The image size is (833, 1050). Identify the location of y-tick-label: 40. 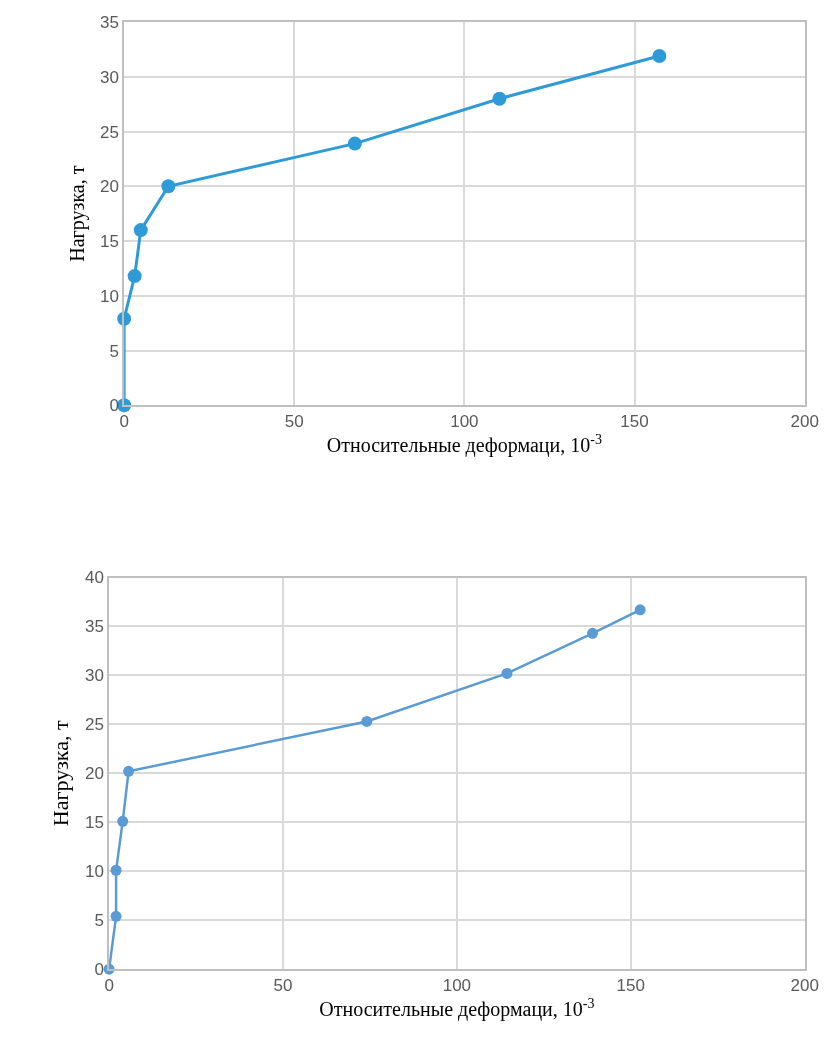
(94, 578).